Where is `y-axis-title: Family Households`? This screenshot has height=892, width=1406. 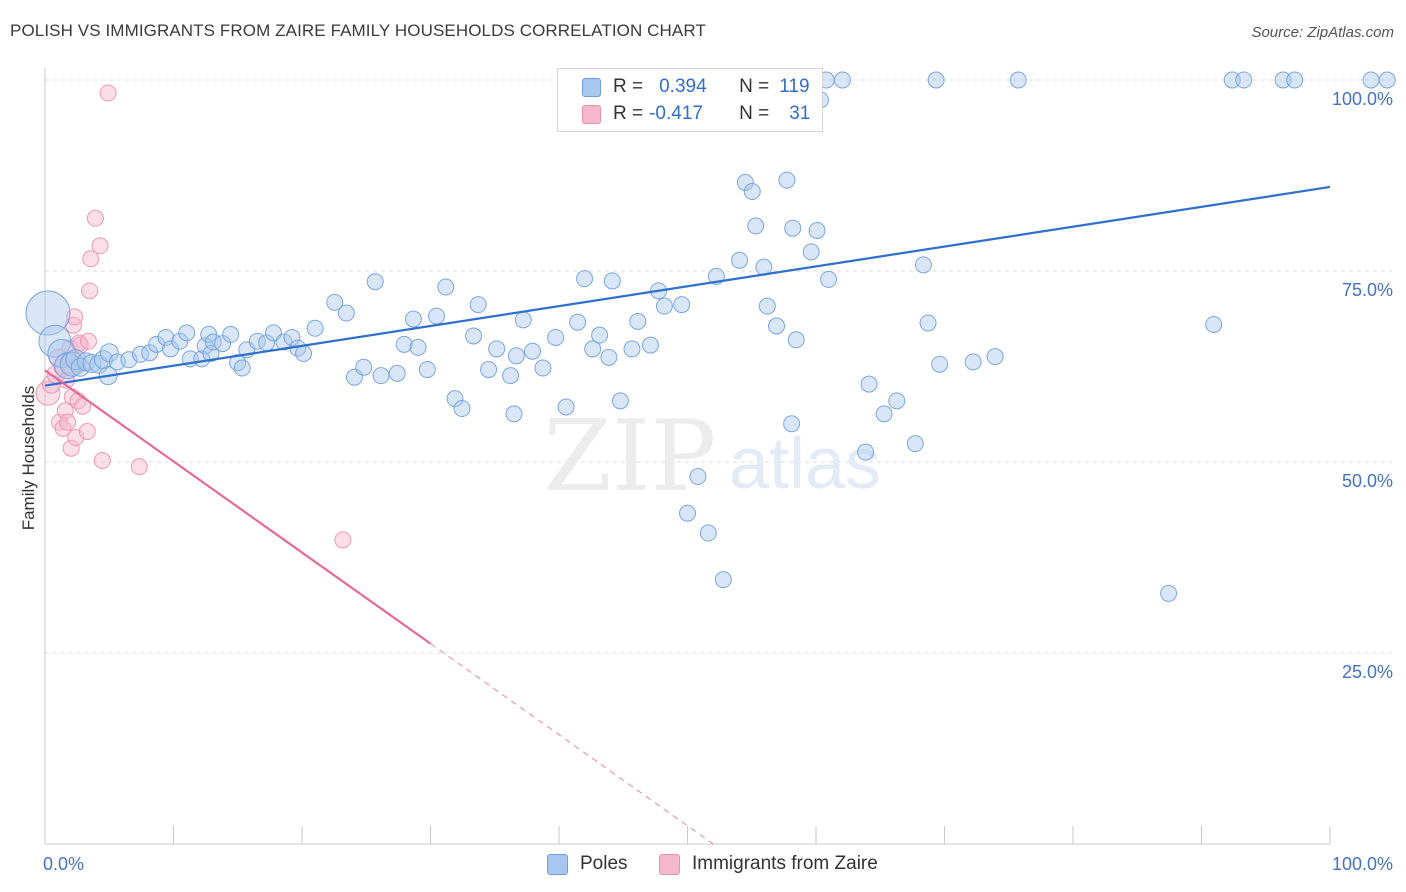
y-axis-title: Family Households is located at coordinates (28, 458).